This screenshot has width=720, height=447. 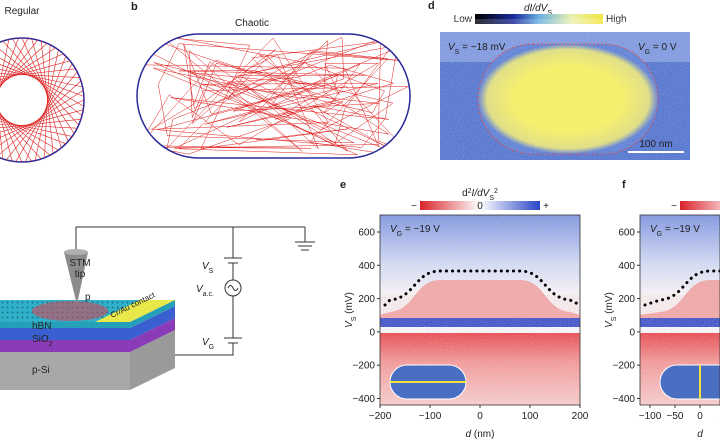 What do you see at coordinates (480, 195) in the screenshot?
I see `colorbar-title: d2I/dVS2` at bounding box center [480, 195].